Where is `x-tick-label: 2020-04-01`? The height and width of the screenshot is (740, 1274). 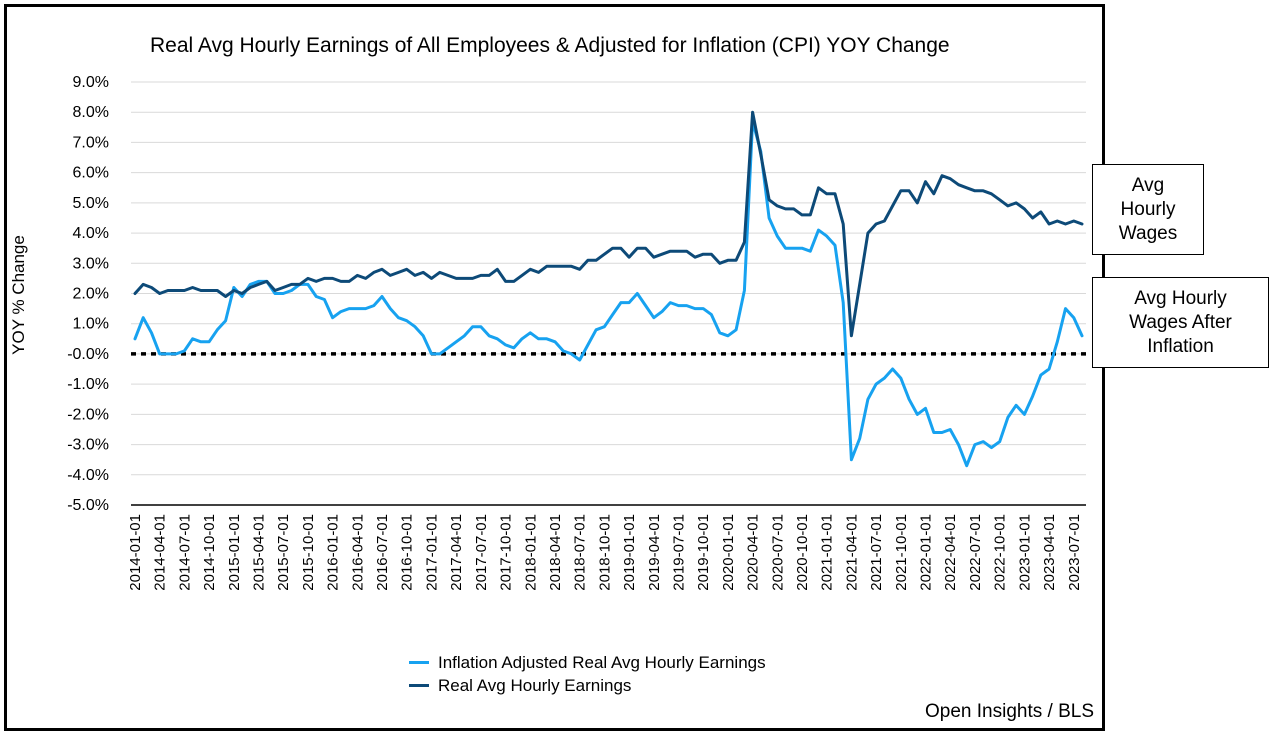 x-tick-label: 2020-04-01 is located at coordinates (753, 552).